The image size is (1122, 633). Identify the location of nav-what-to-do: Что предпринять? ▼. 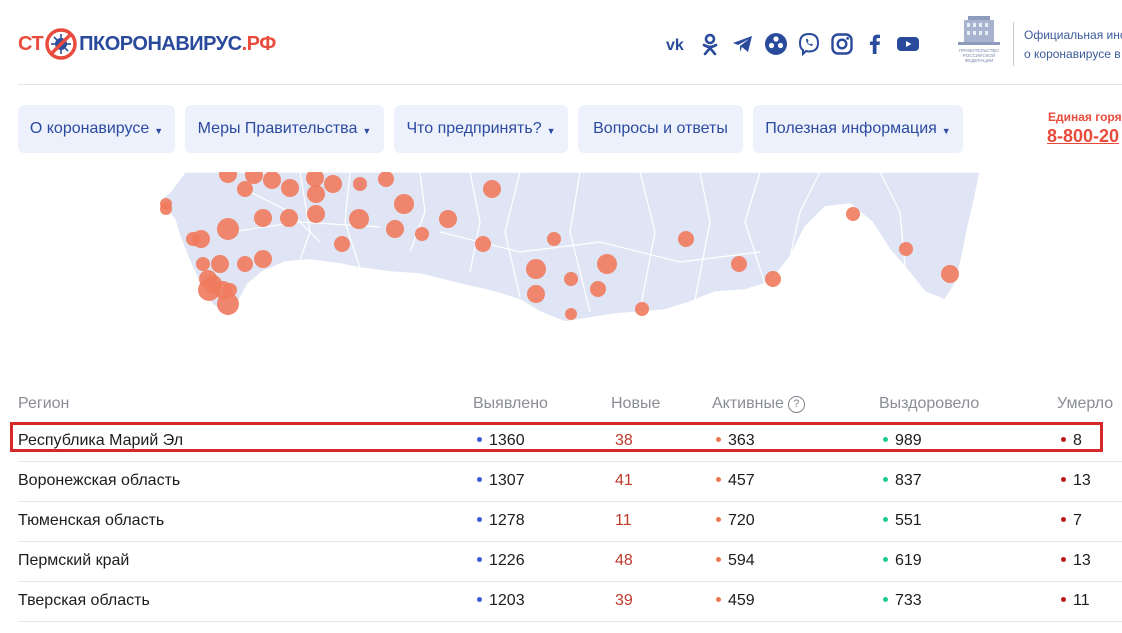
(481, 129).